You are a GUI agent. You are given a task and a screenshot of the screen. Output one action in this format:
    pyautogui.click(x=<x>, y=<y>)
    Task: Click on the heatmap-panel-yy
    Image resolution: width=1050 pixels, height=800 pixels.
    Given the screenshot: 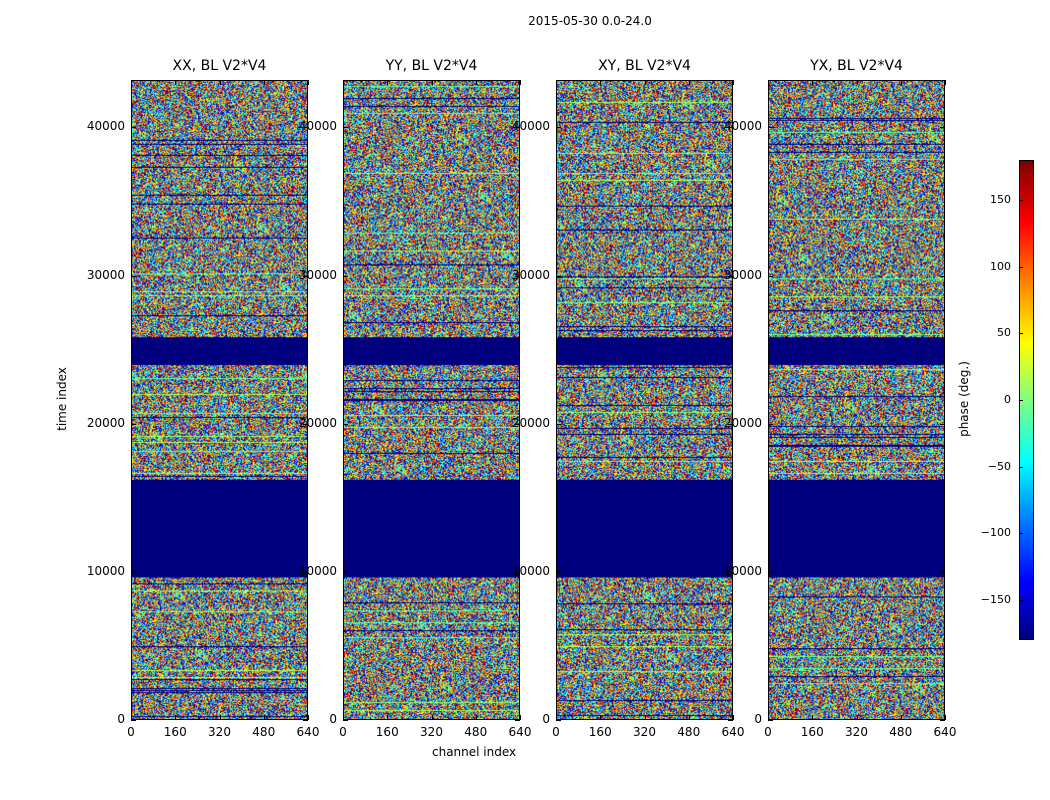 What is the action you would take?
    pyautogui.click(x=431, y=400)
    